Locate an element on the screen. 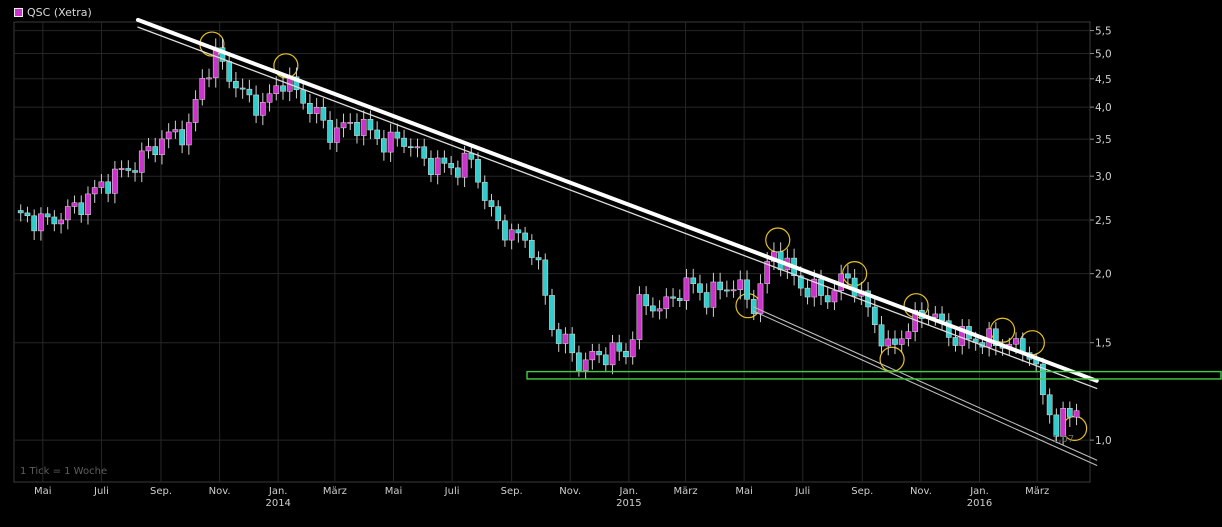  y-tick-label: 5,5 is located at coordinates (1103, 32).